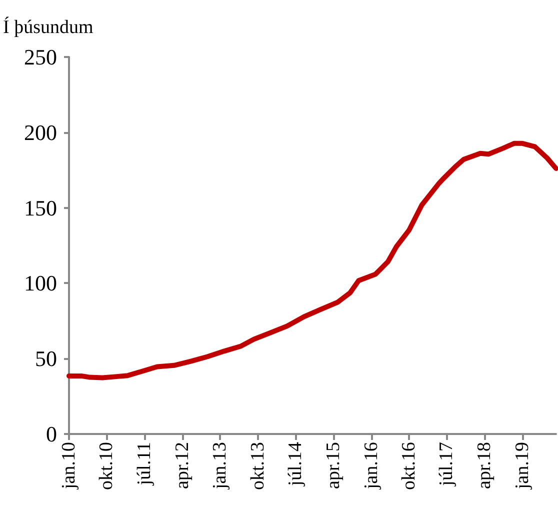 The width and height of the screenshot is (558, 517). I want to click on x-tick-label: júl.11, so click(144, 464).